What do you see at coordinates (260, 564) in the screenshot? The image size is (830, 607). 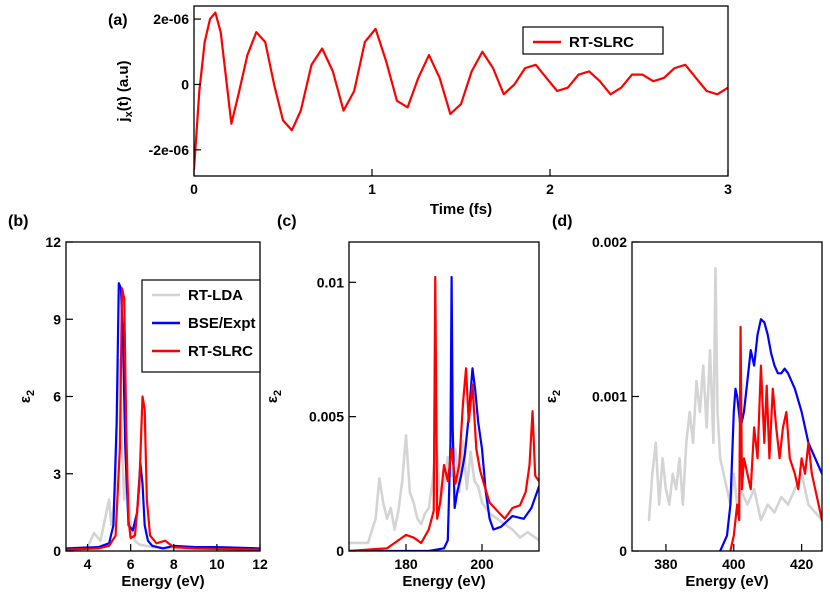 I see `panel-b-xtick-label: 12` at bounding box center [260, 564].